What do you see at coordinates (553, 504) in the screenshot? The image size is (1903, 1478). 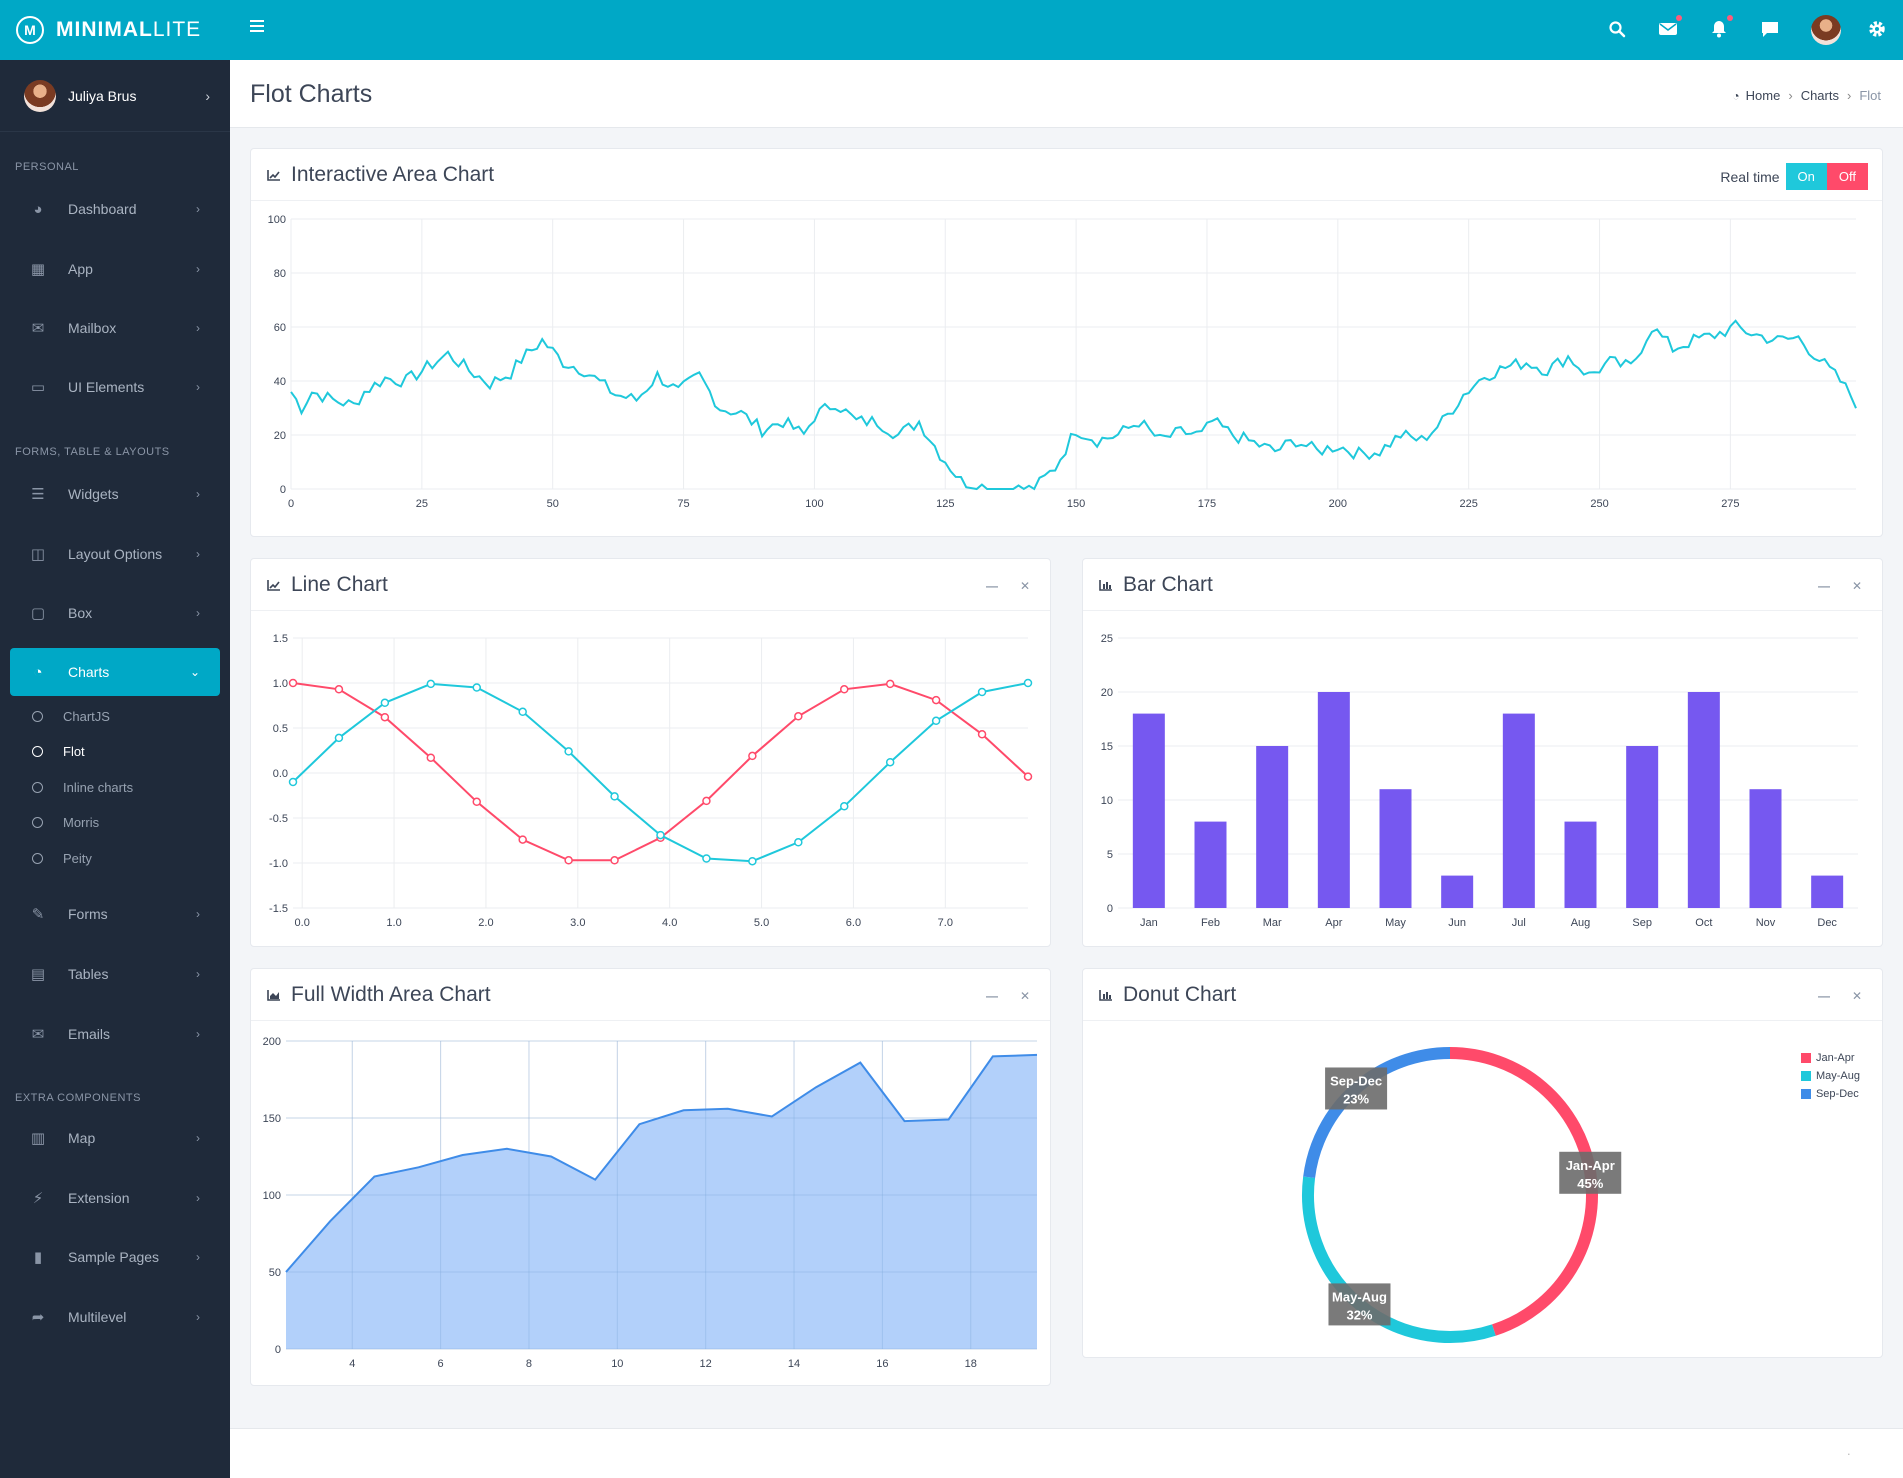 I see `x-tick-label: 50` at bounding box center [553, 504].